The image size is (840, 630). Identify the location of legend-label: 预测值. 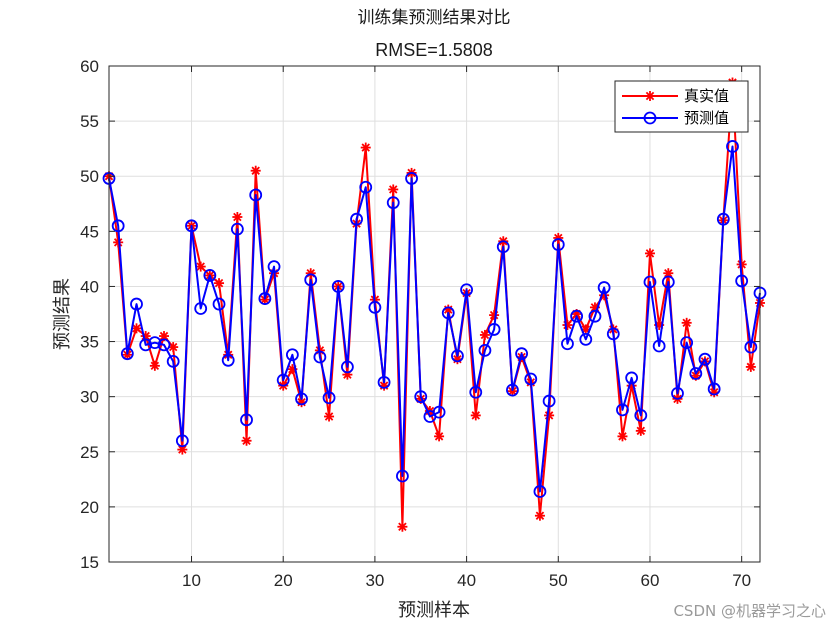
(706, 118).